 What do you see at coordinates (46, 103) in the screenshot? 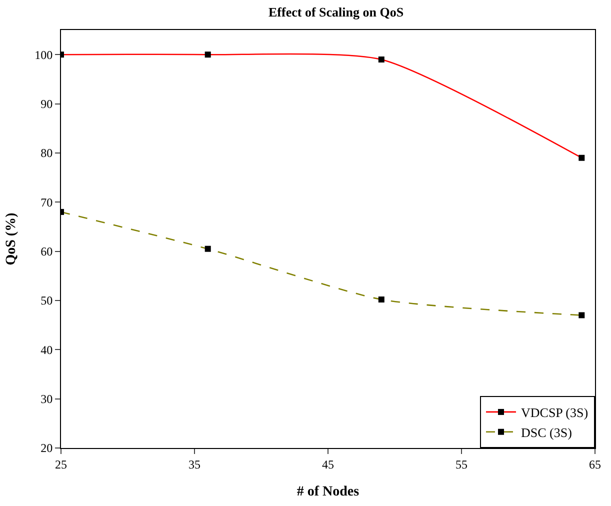
I see `y-tick-label: 90` at bounding box center [46, 103].